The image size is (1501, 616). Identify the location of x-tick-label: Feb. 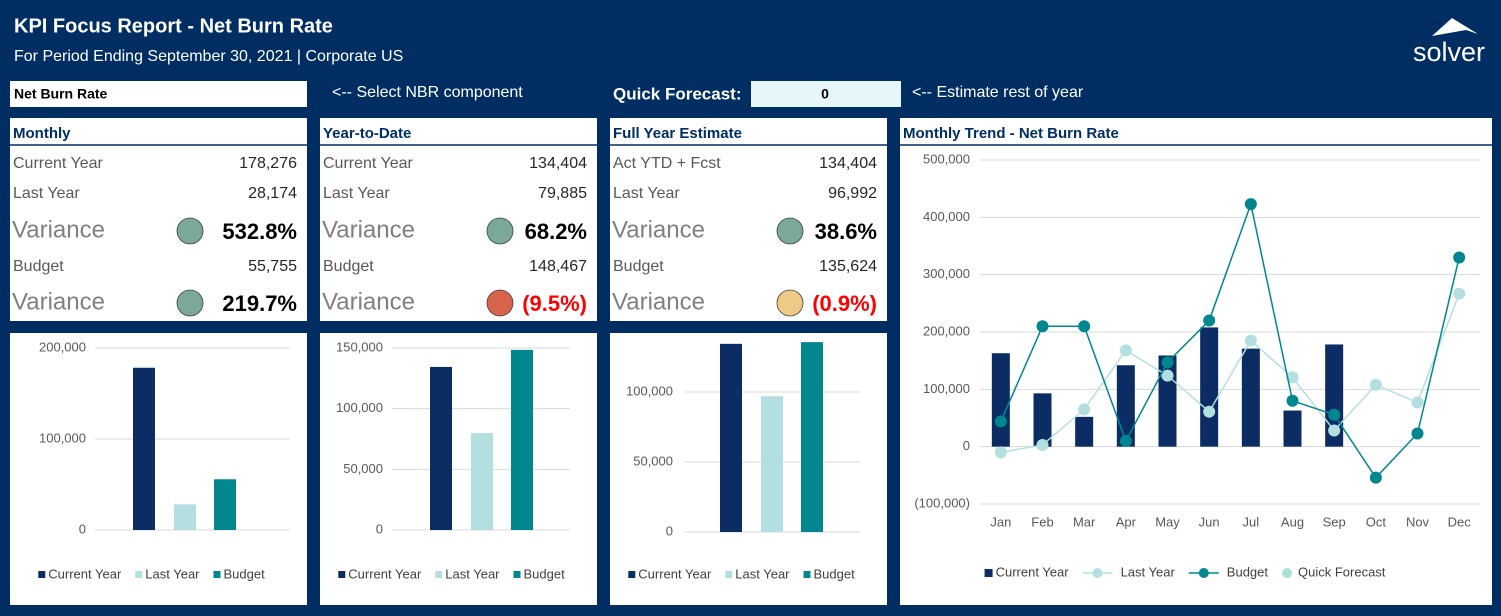
(1042, 521).